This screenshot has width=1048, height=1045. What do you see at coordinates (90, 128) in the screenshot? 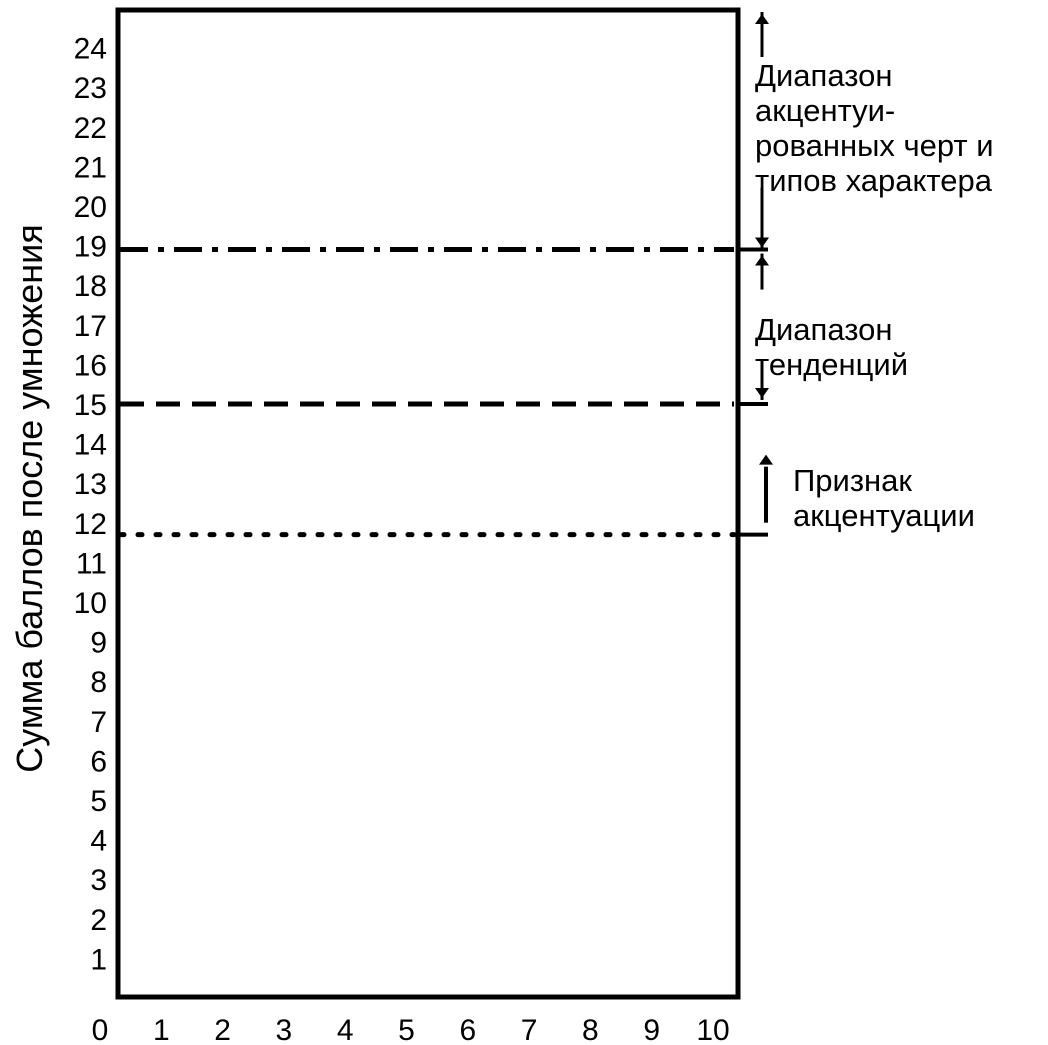
I see `y-tick-label: 22` at bounding box center [90, 128].